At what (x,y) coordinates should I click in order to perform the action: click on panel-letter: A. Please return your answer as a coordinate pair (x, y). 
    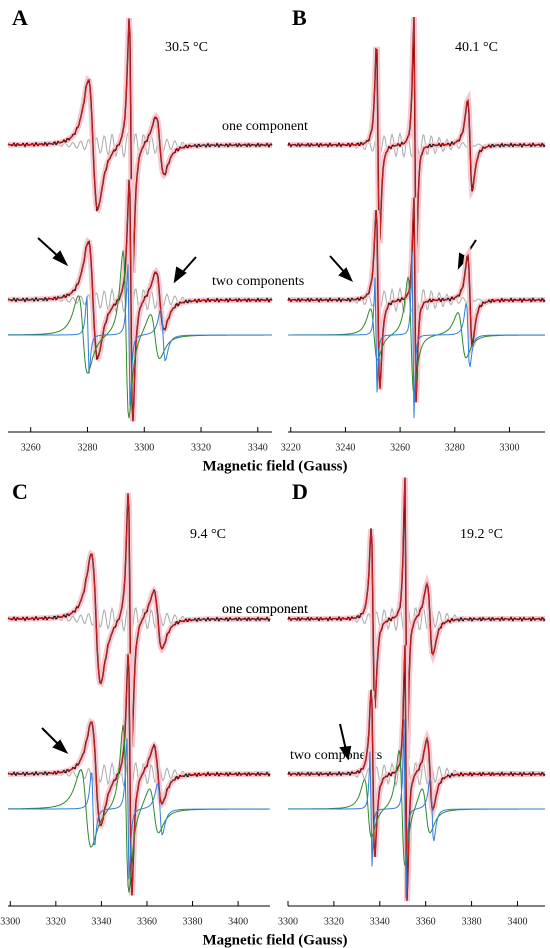
    Looking at the image, I should click on (20, 17).